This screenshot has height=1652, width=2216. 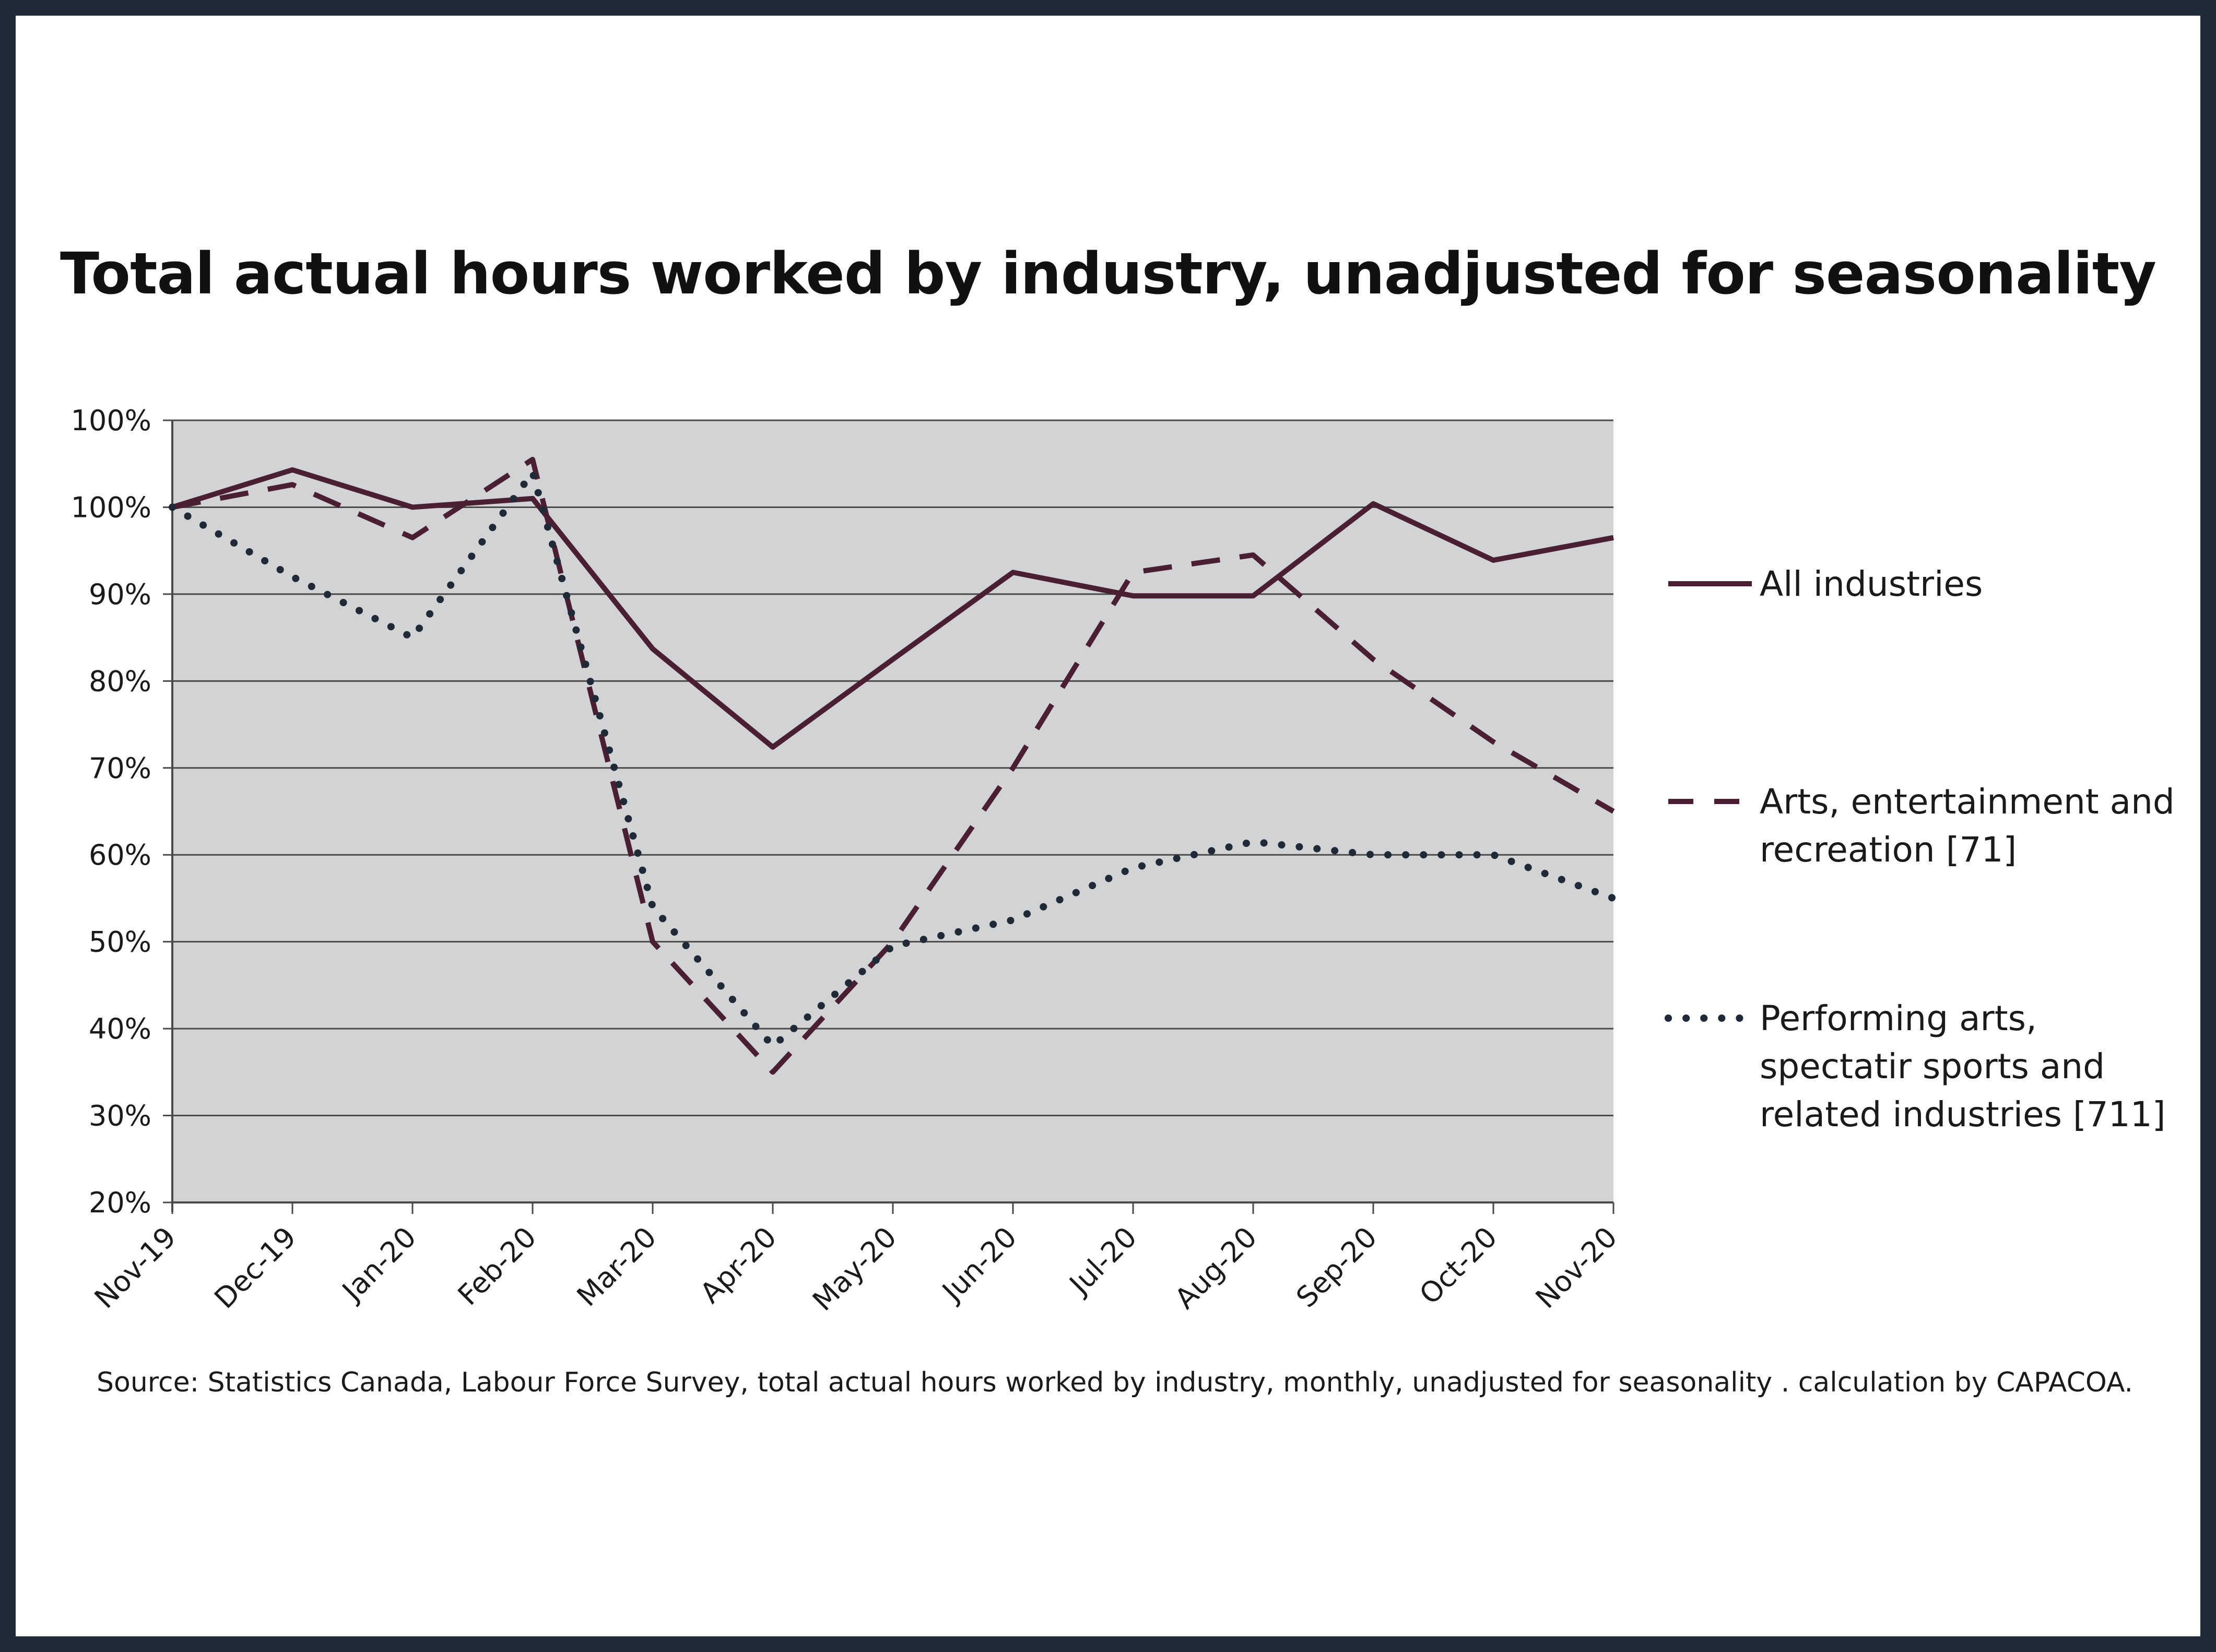 What do you see at coordinates (120, 943) in the screenshot?
I see `y-tick-label: 50%` at bounding box center [120, 943].